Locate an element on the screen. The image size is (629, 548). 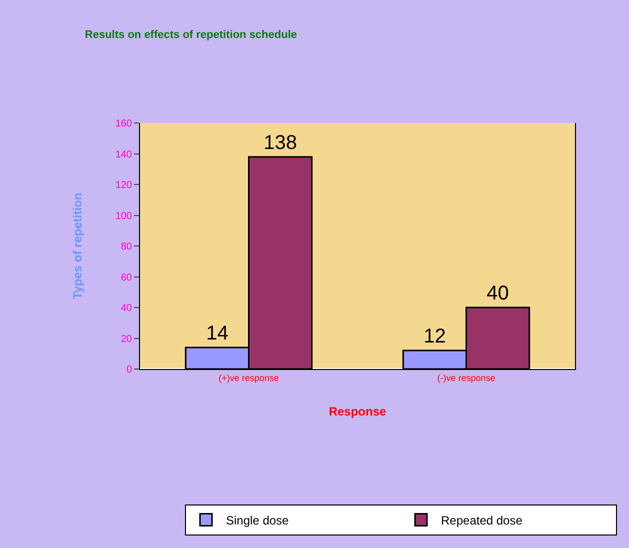
legend-label: Single dose is located at coordinates (258, 520).